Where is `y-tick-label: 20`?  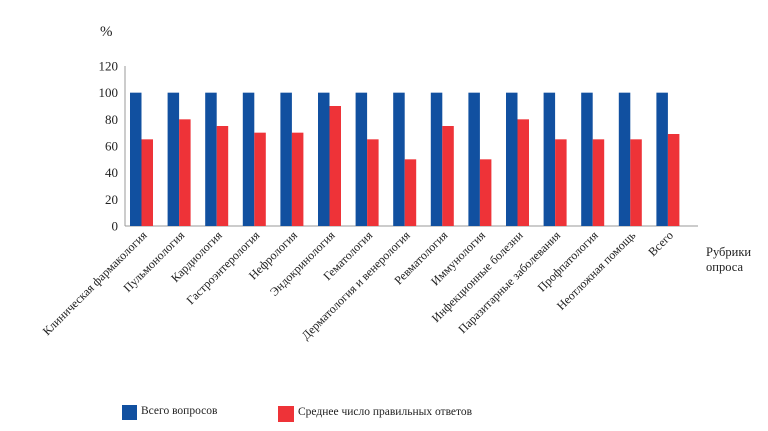
y-tick-label: 20 is located at coordinates (111, 199).